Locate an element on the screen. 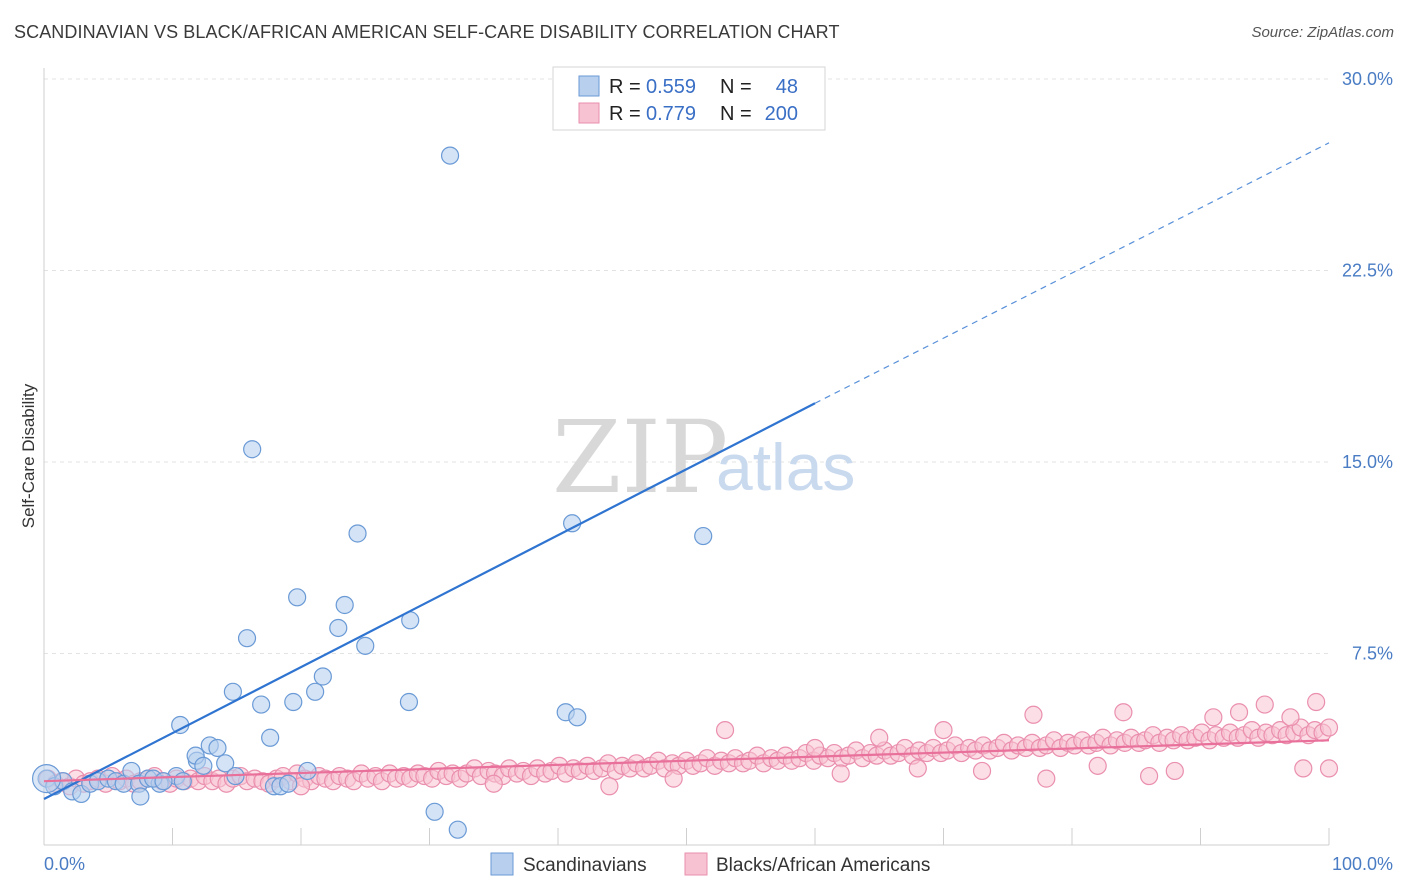 This screenshot has height=892, width=1406. x-tick-label-end: 100.0% is located at coordinates (1362, 864).